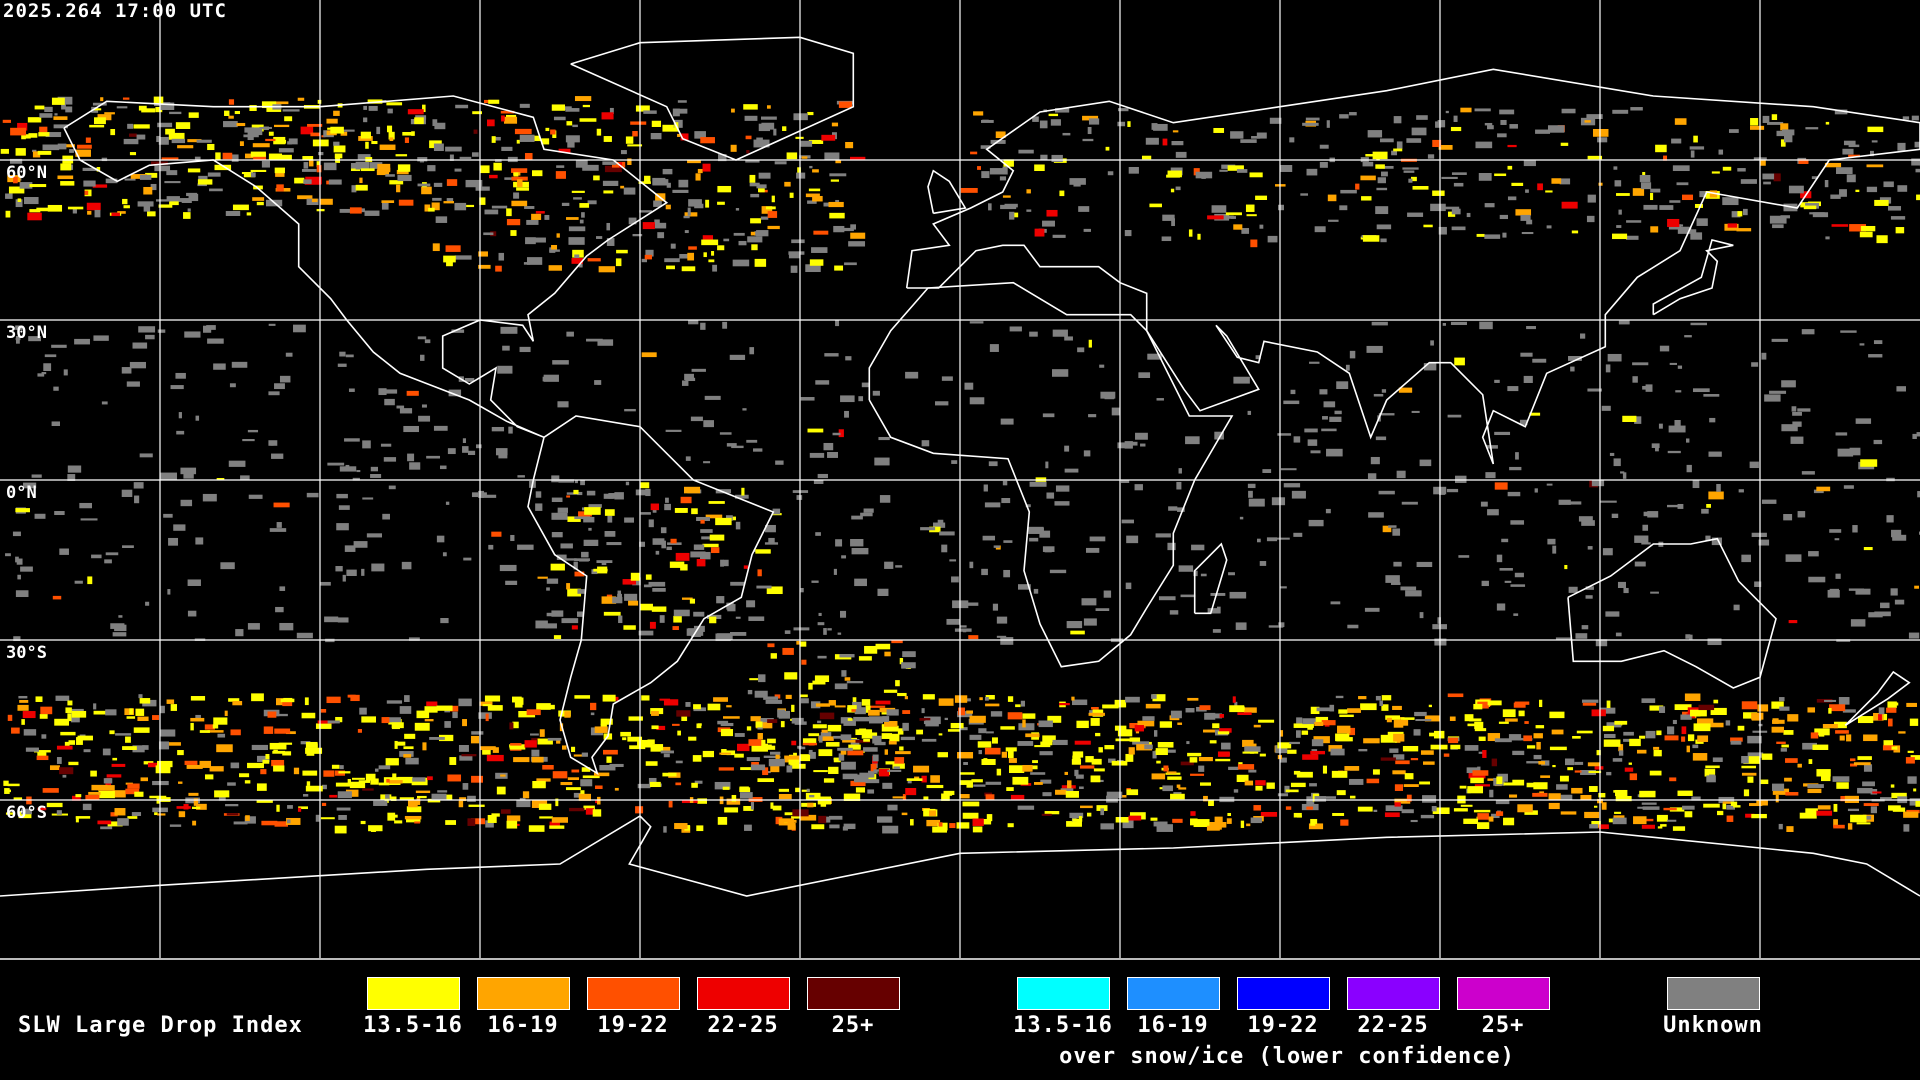 Image resolution: width=1920 pixels, height=1080 pixels. What do you see at coordinates (1287, 1056) in the screenshot?
I see `legend-snow-ice-caption: over snow/ice (lower confidence)` at bounding box center [1287, 1056].